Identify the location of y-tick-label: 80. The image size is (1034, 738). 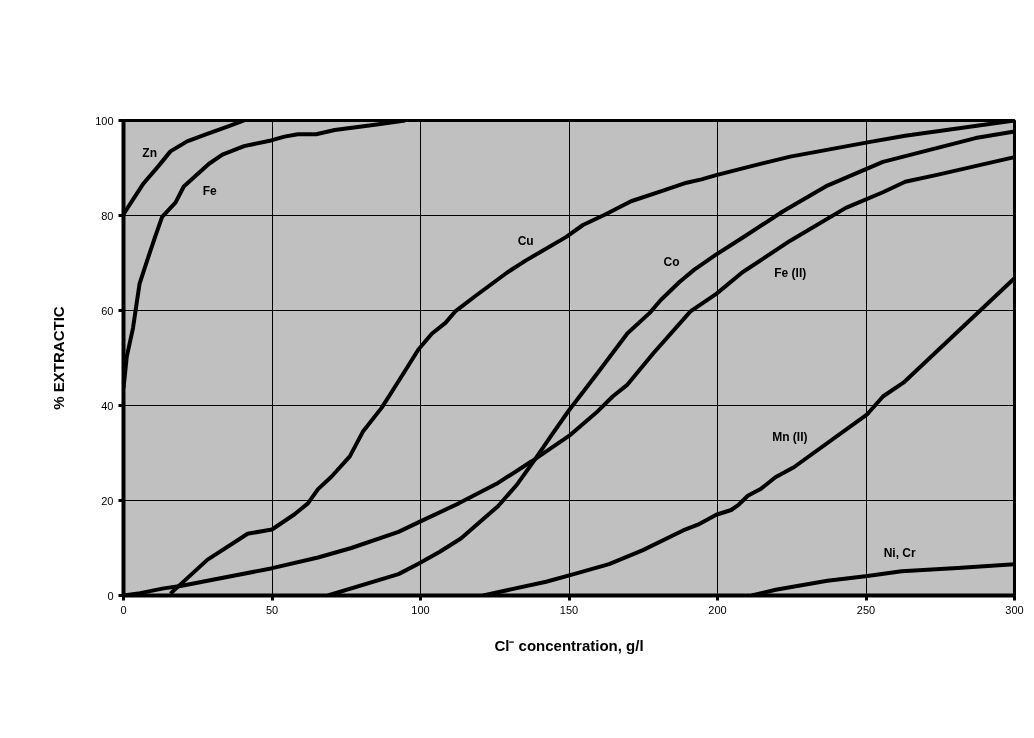
(107, 215).